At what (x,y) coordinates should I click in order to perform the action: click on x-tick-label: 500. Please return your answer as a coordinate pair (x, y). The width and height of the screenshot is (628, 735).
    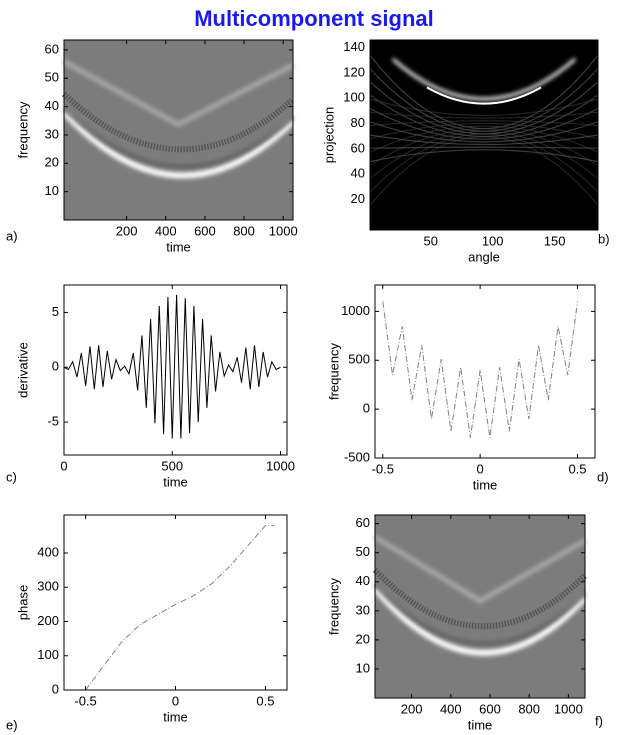
    Looking at the image, I should click on (172, 465).